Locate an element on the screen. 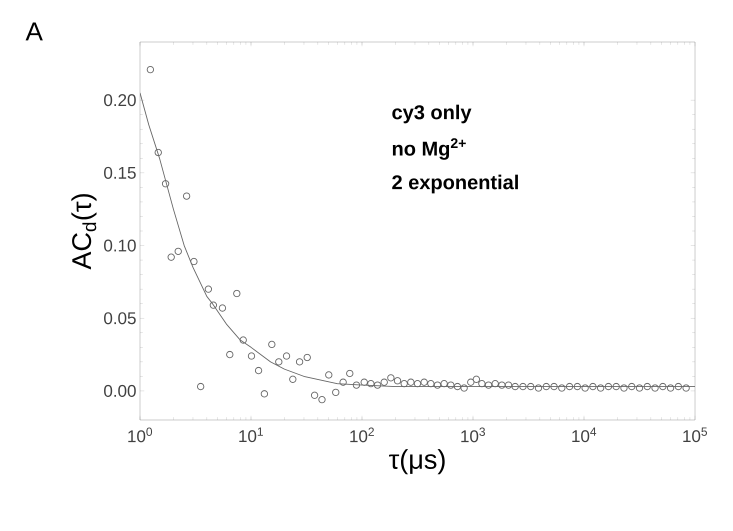 This screenshot has width=733, height=531. x-tick-label: 10$^{2}$ is located at coordinates (362, 435).